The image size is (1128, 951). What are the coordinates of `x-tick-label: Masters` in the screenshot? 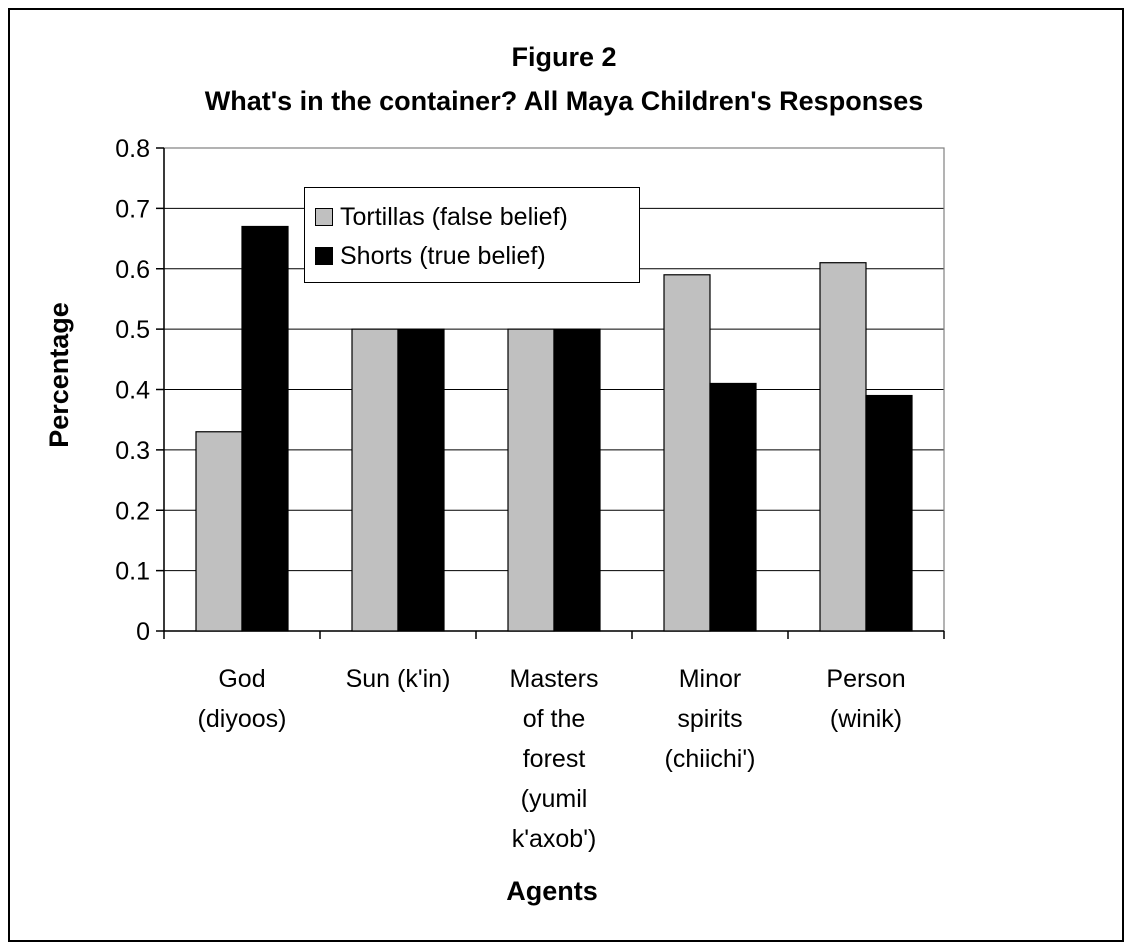 It's located at (554, 679).